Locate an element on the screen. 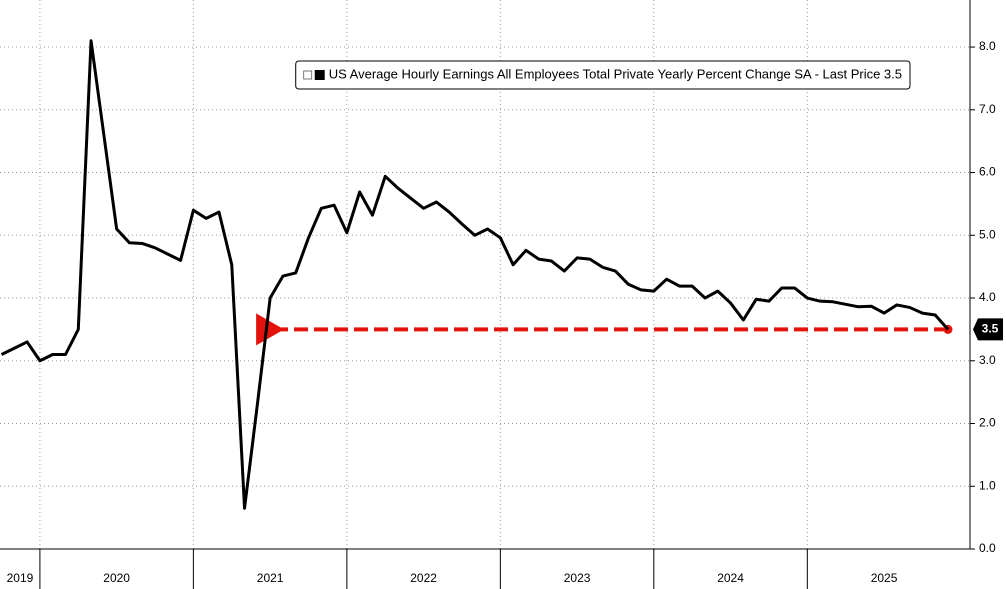  last-price-box is located at coordinates (988, 329).